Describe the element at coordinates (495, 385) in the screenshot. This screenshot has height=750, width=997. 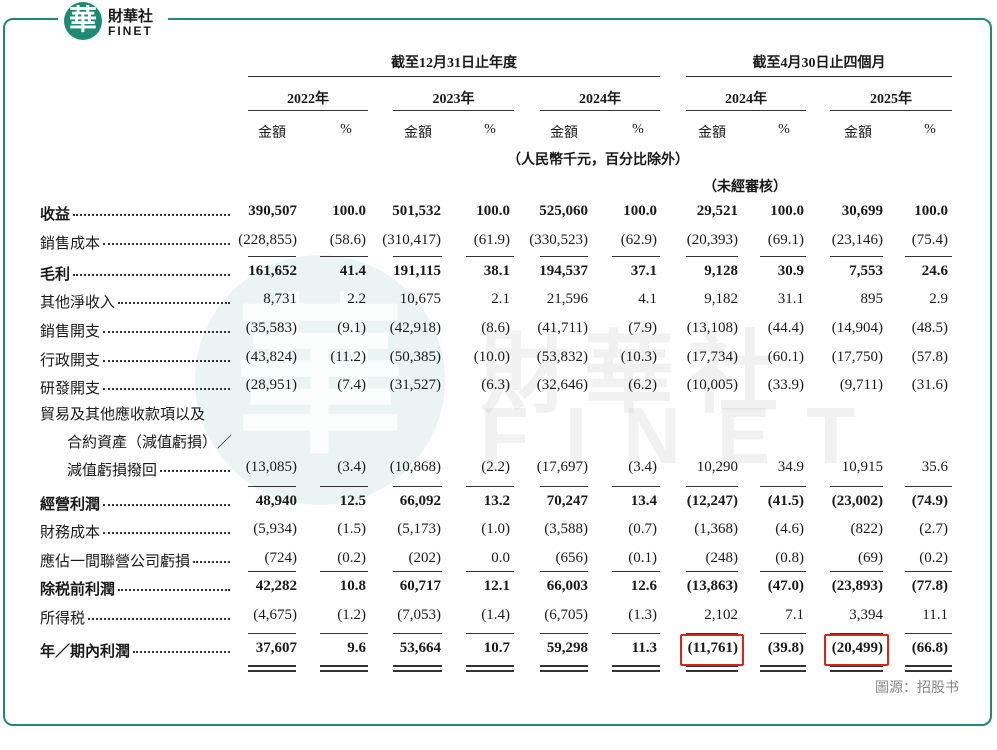
I see `value-cell: (6.3)` at that location.